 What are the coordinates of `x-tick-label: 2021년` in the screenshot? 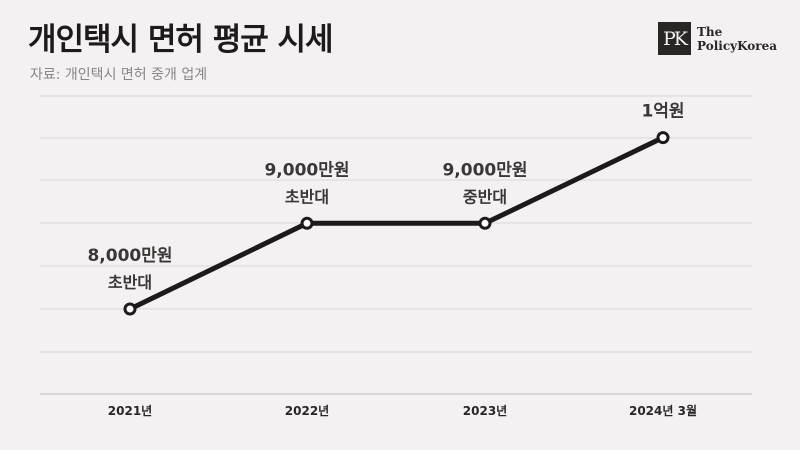 It's located at (130, 411).